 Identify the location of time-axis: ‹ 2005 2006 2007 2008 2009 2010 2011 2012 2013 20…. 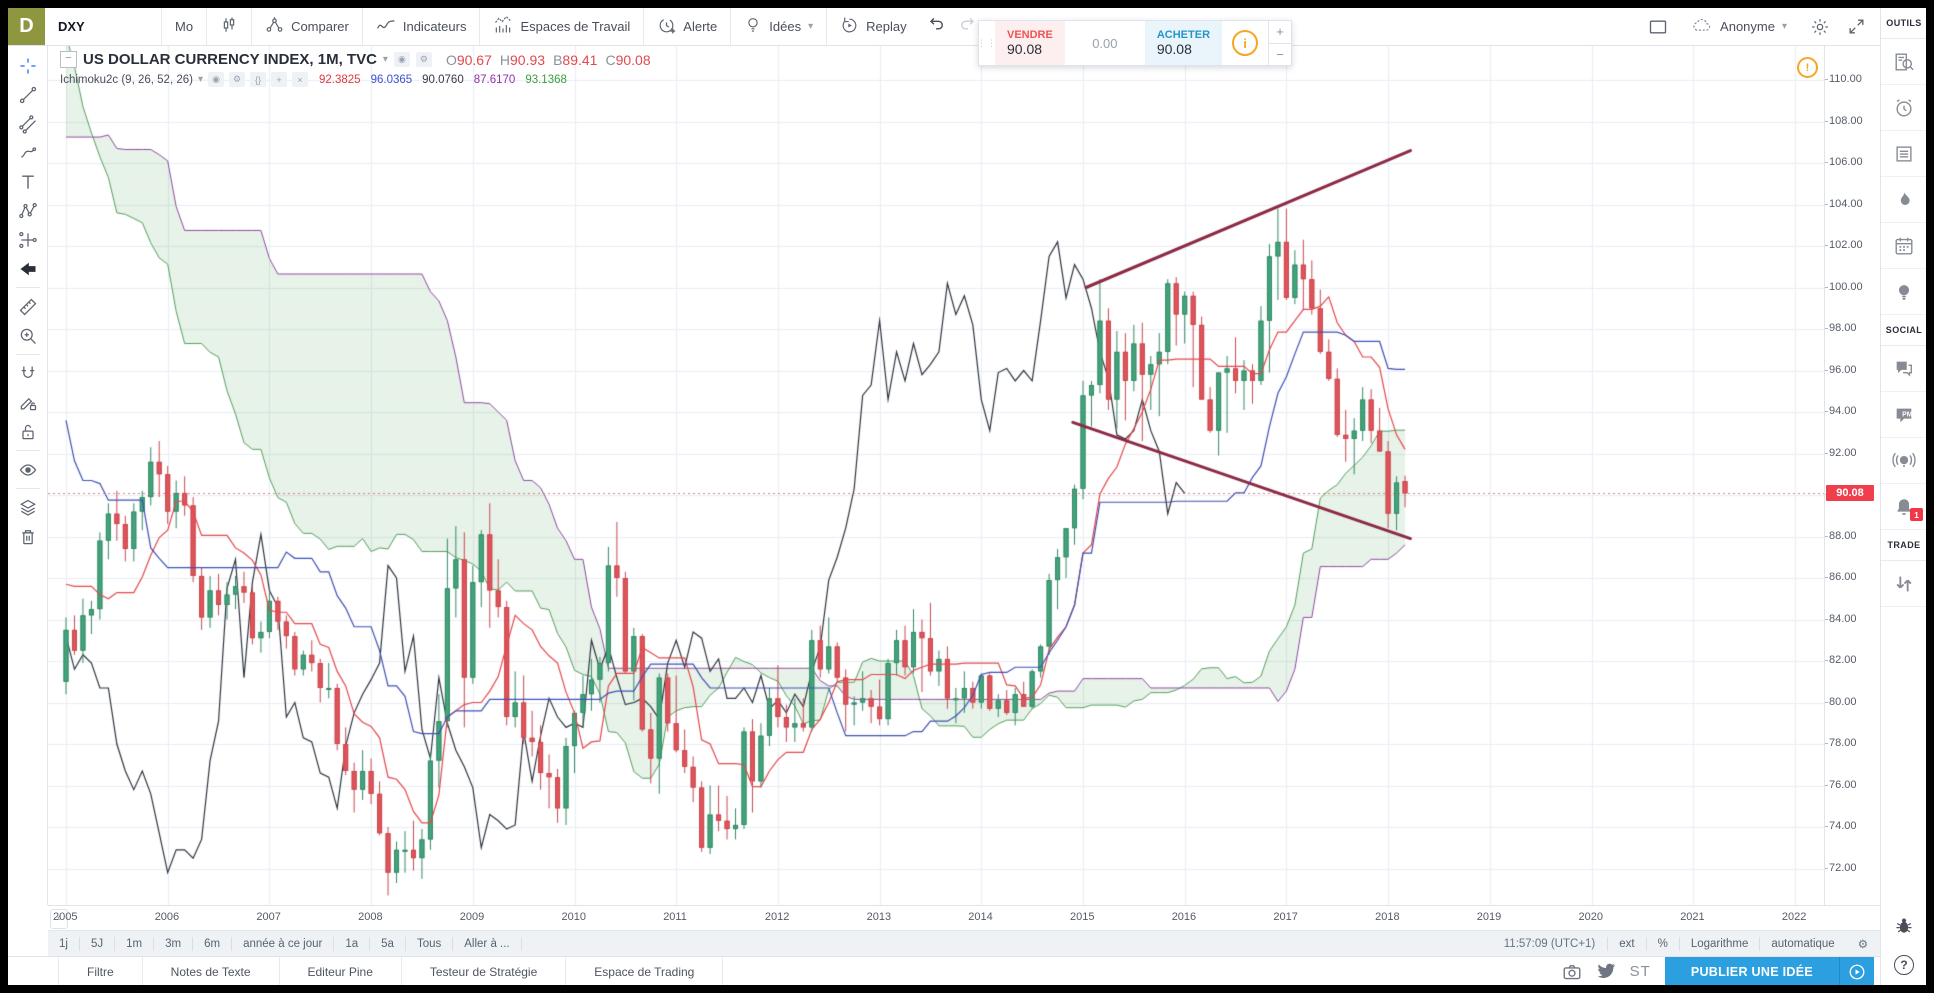
(964, 918).